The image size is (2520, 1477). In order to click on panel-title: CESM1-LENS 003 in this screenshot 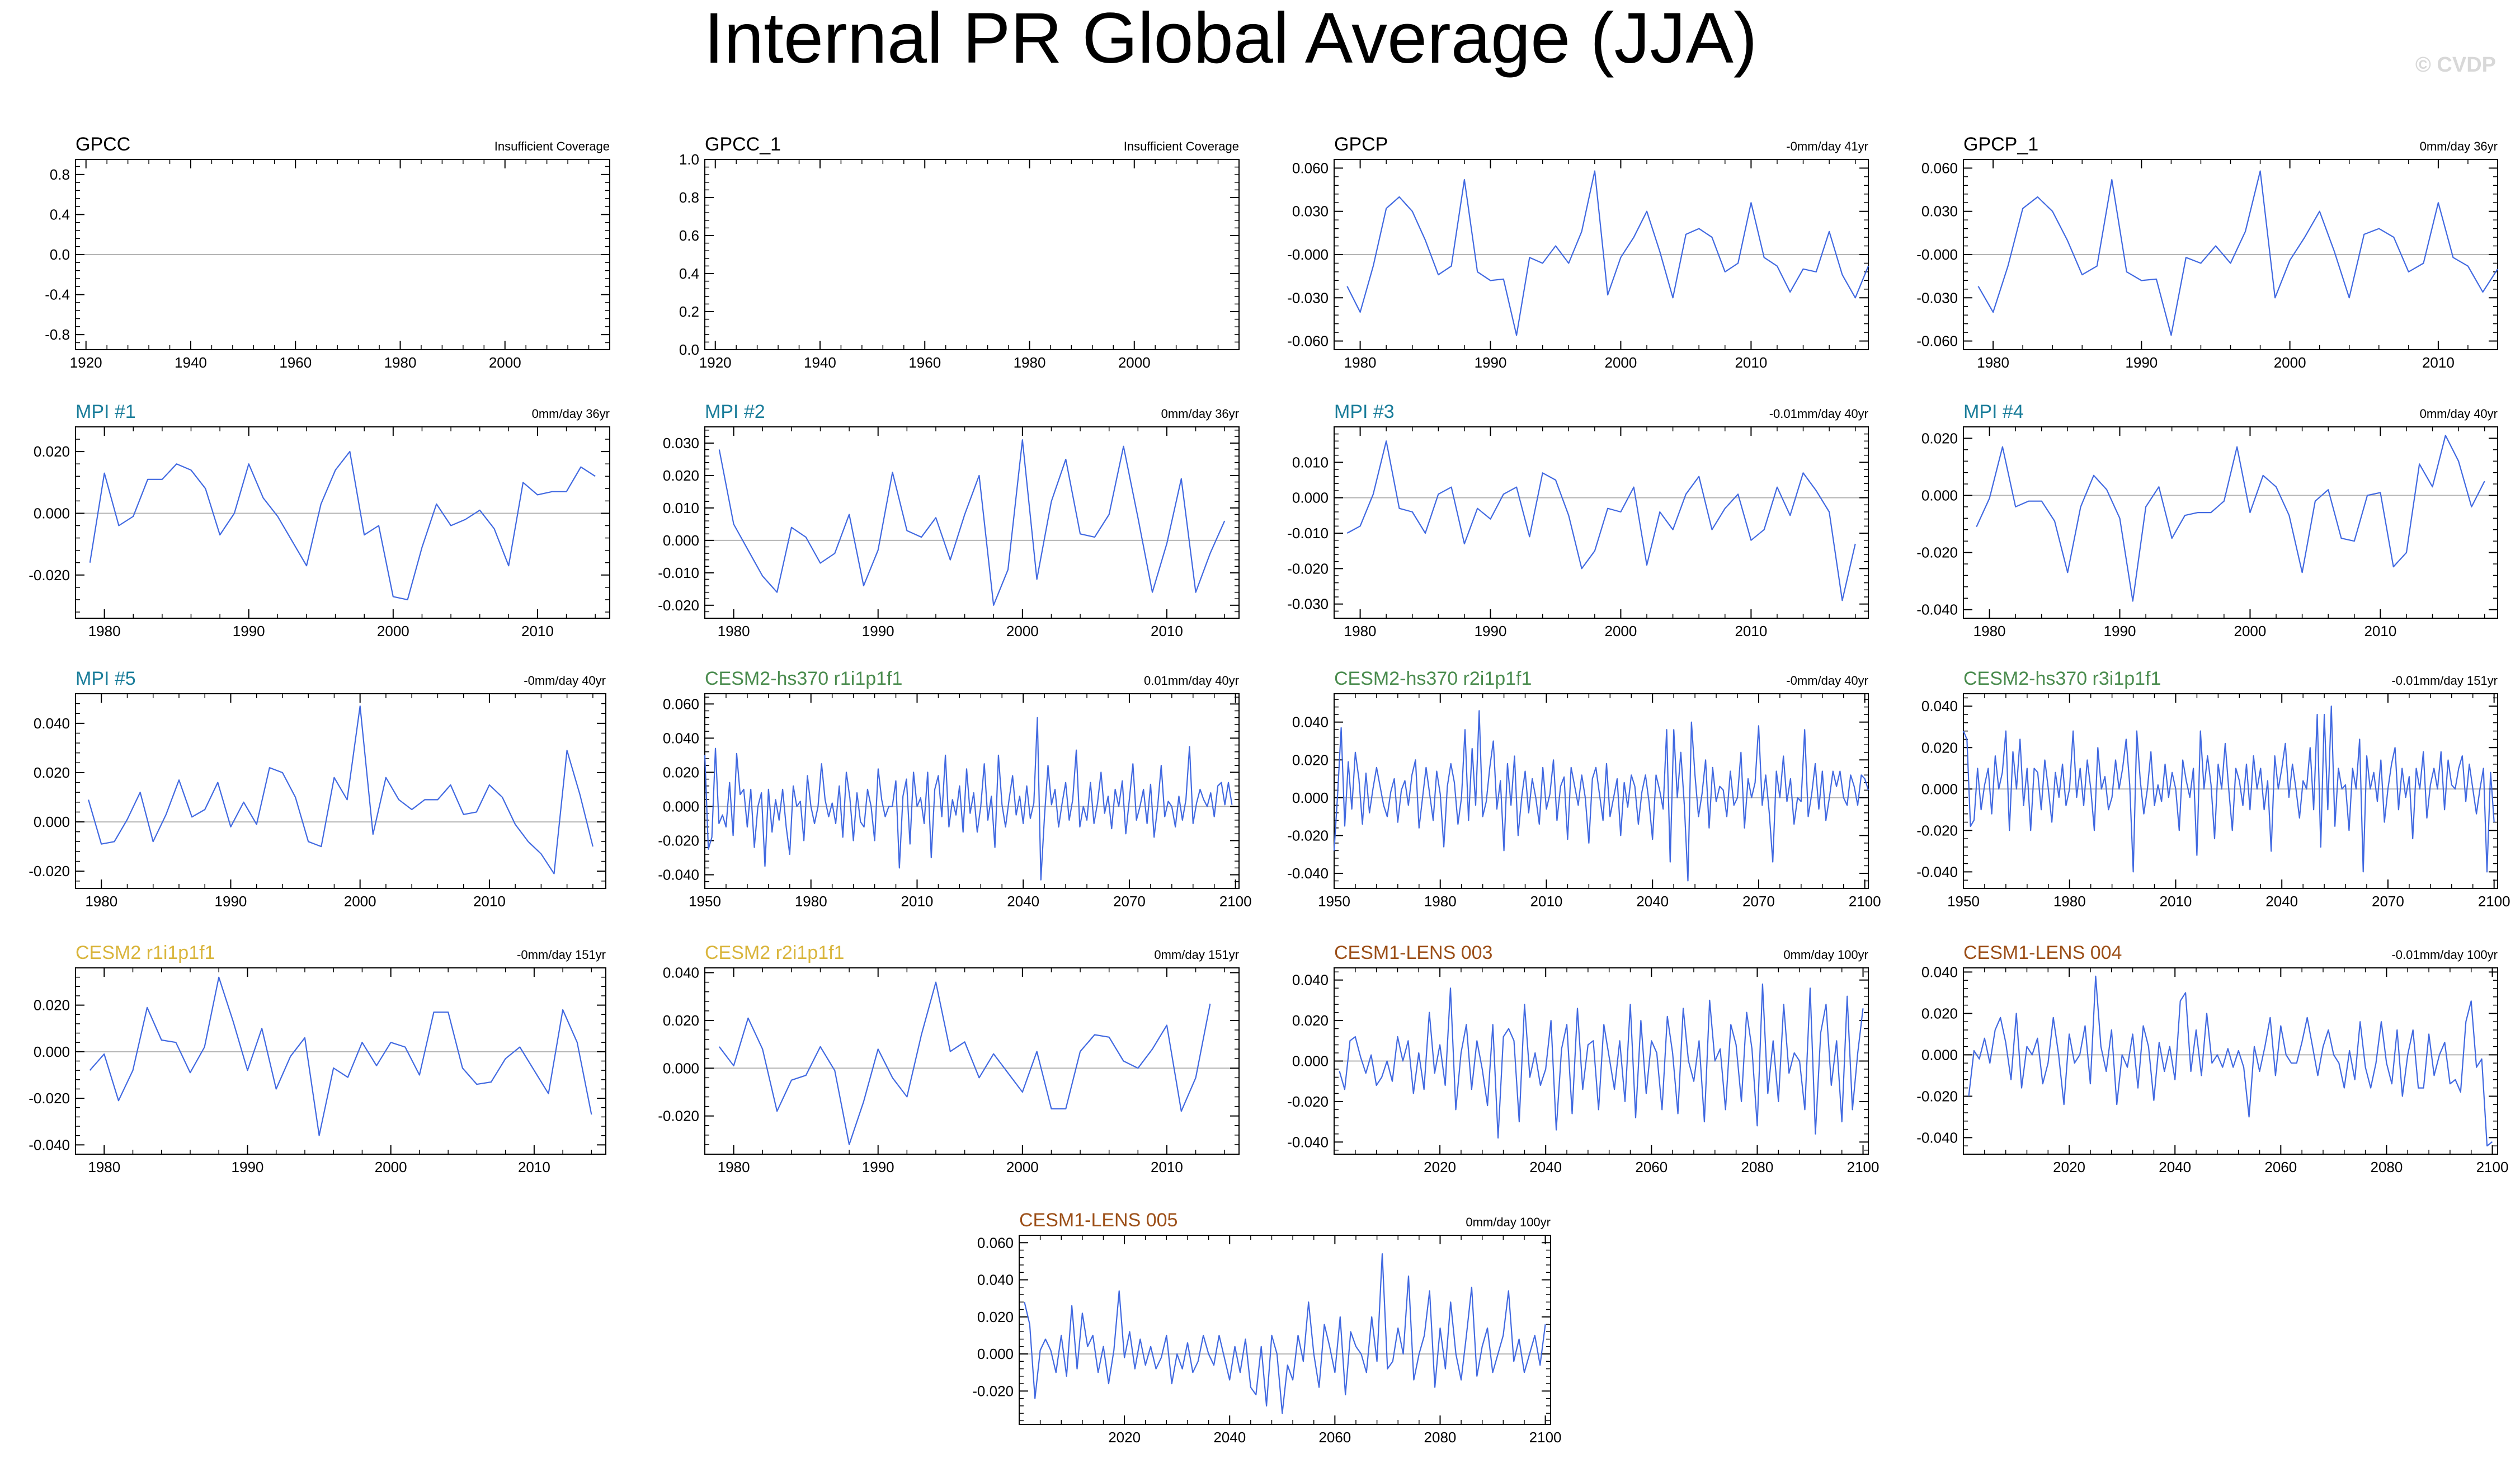, I will do `click(1413, 952)`.